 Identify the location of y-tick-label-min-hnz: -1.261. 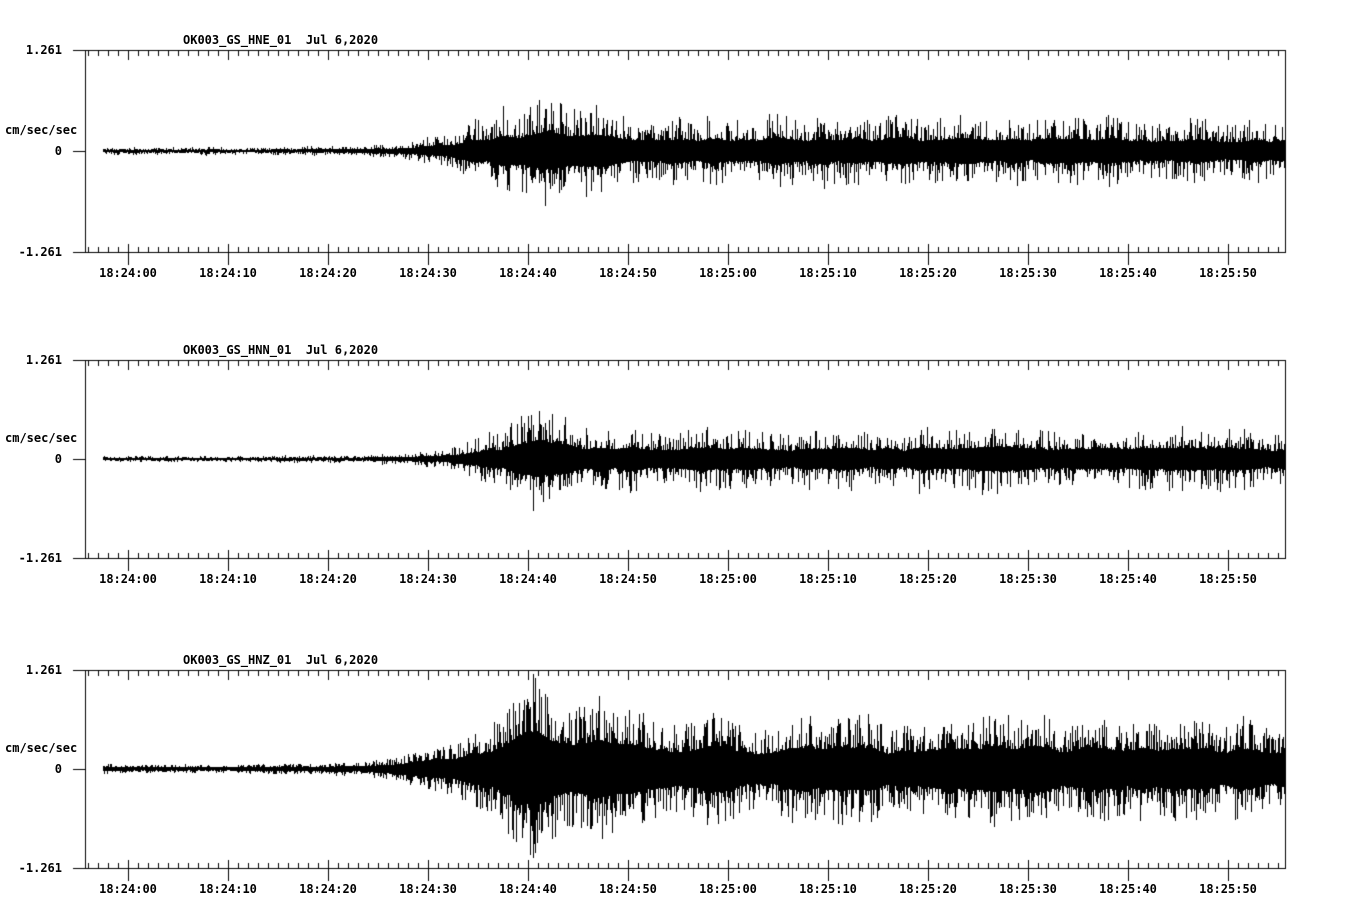
(40, 868).